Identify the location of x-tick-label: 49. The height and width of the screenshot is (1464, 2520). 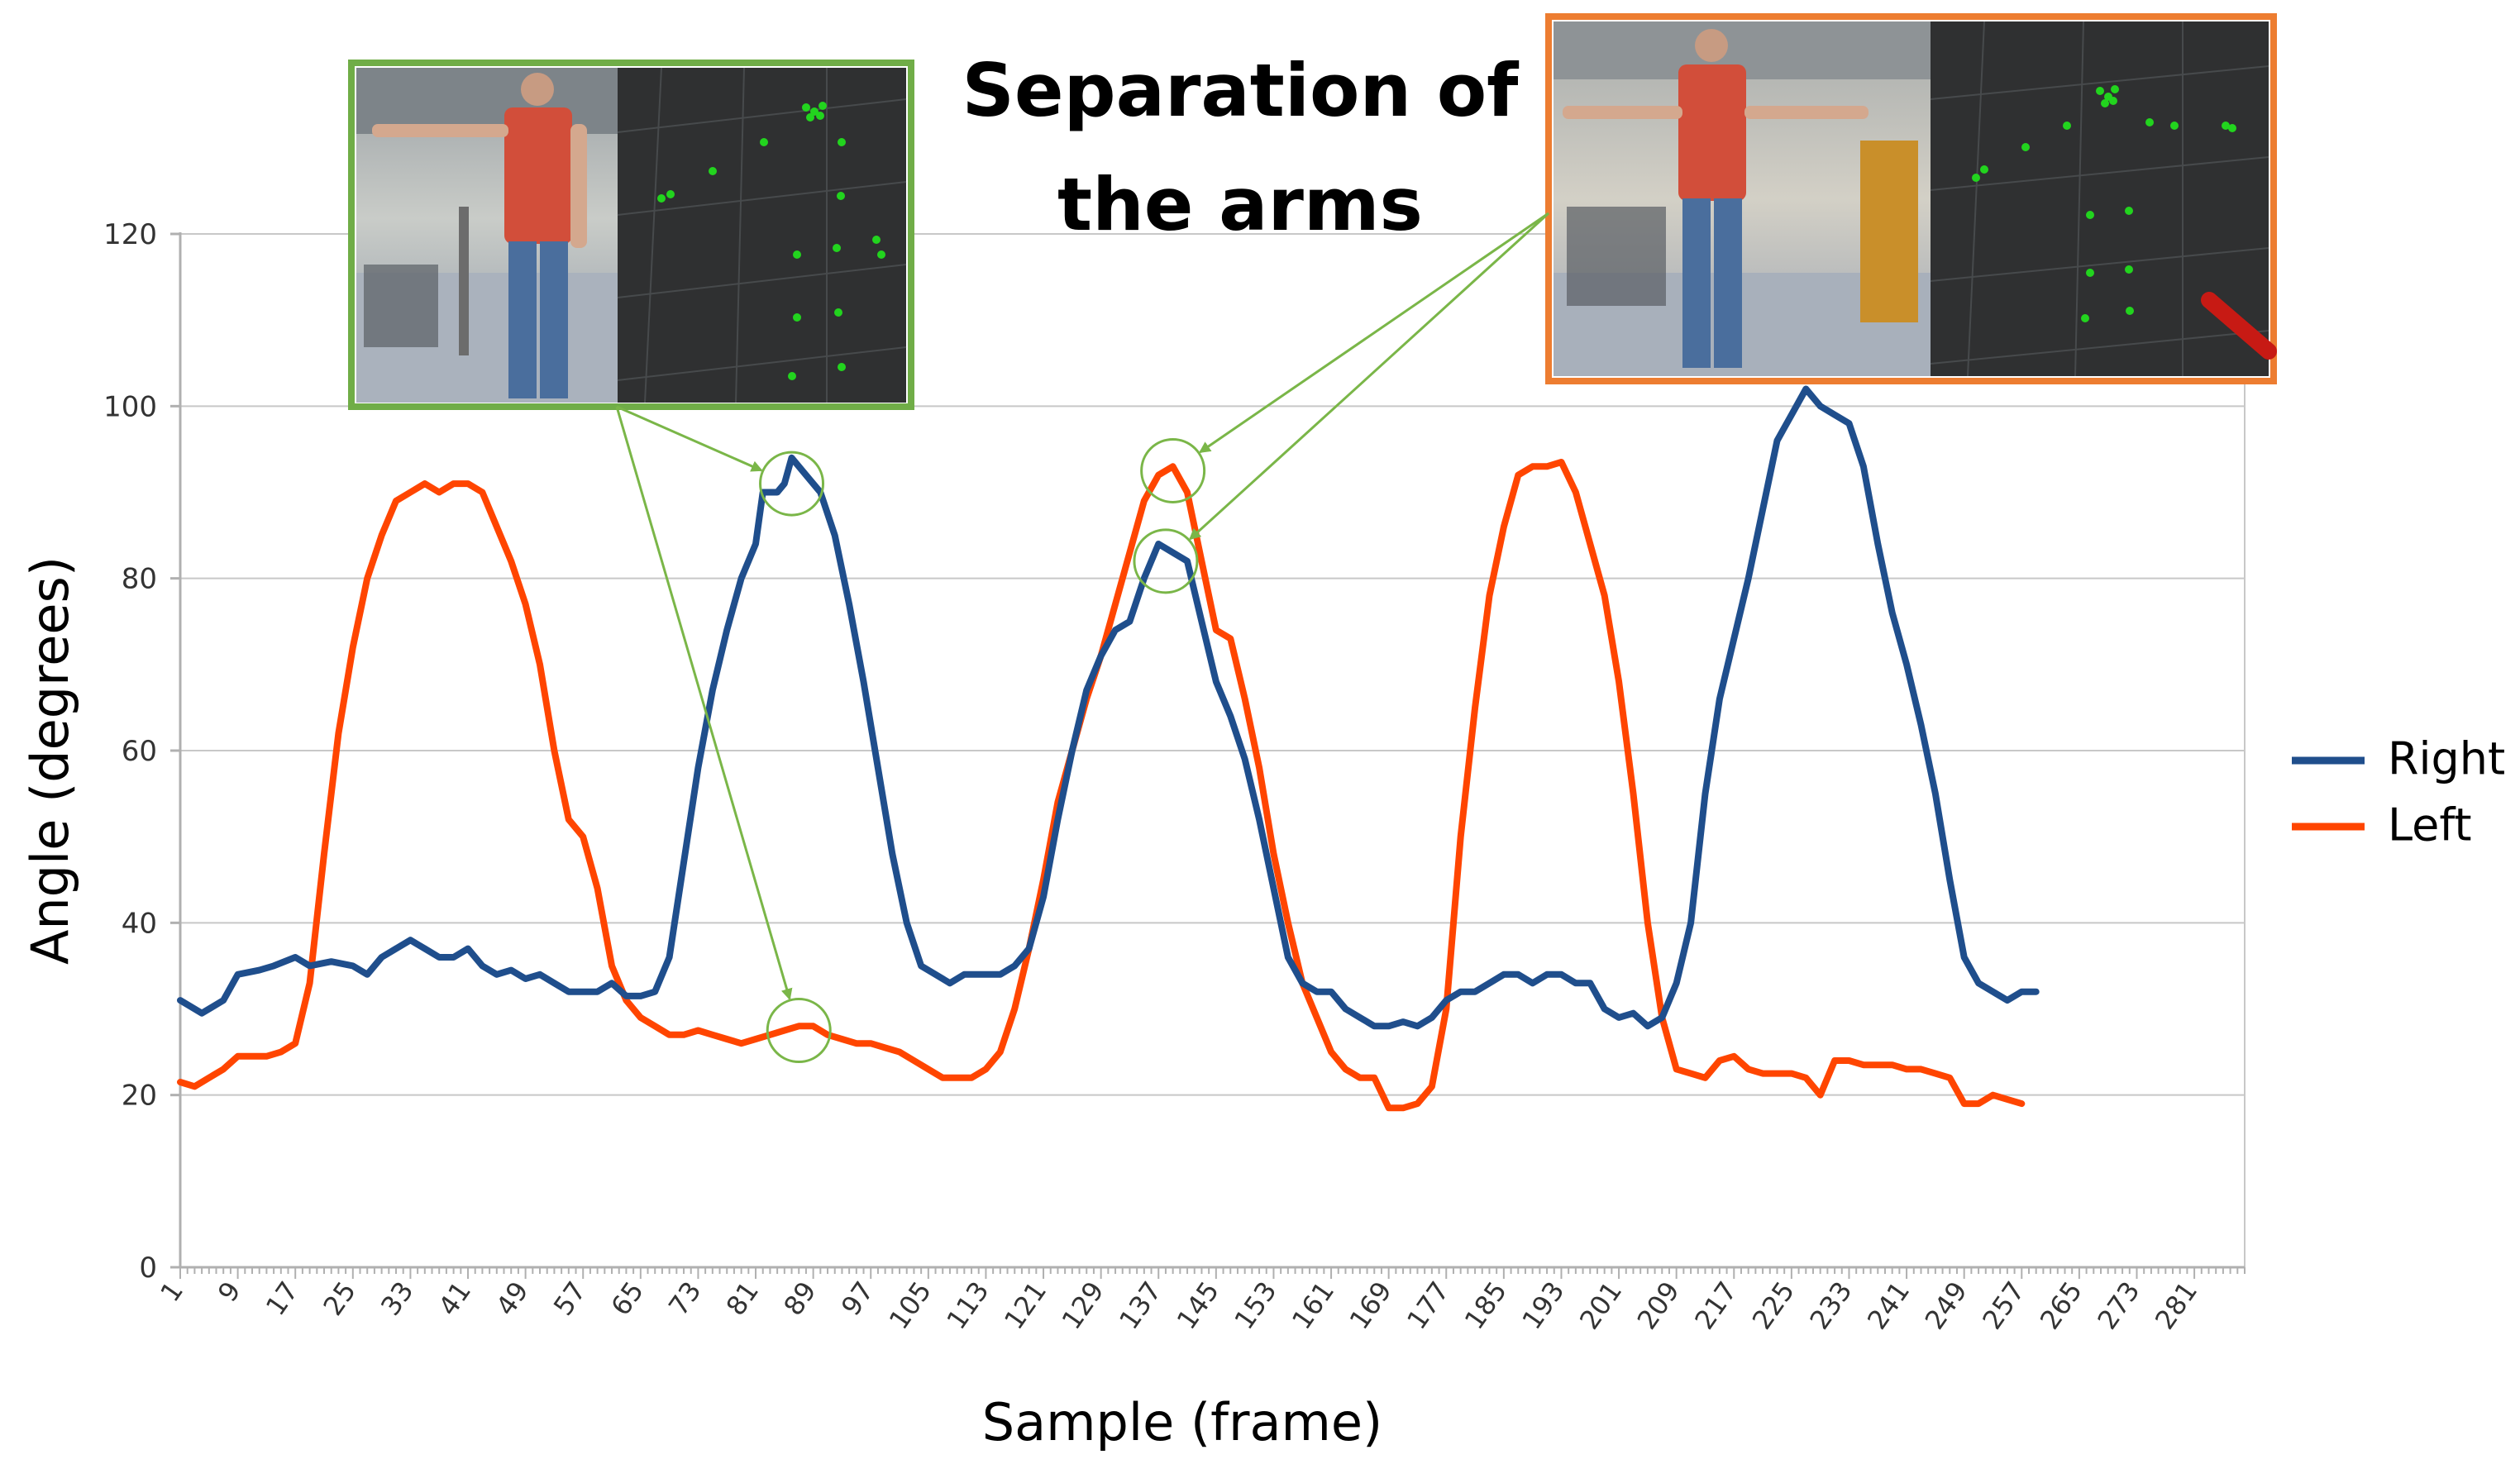
(511, 1298).